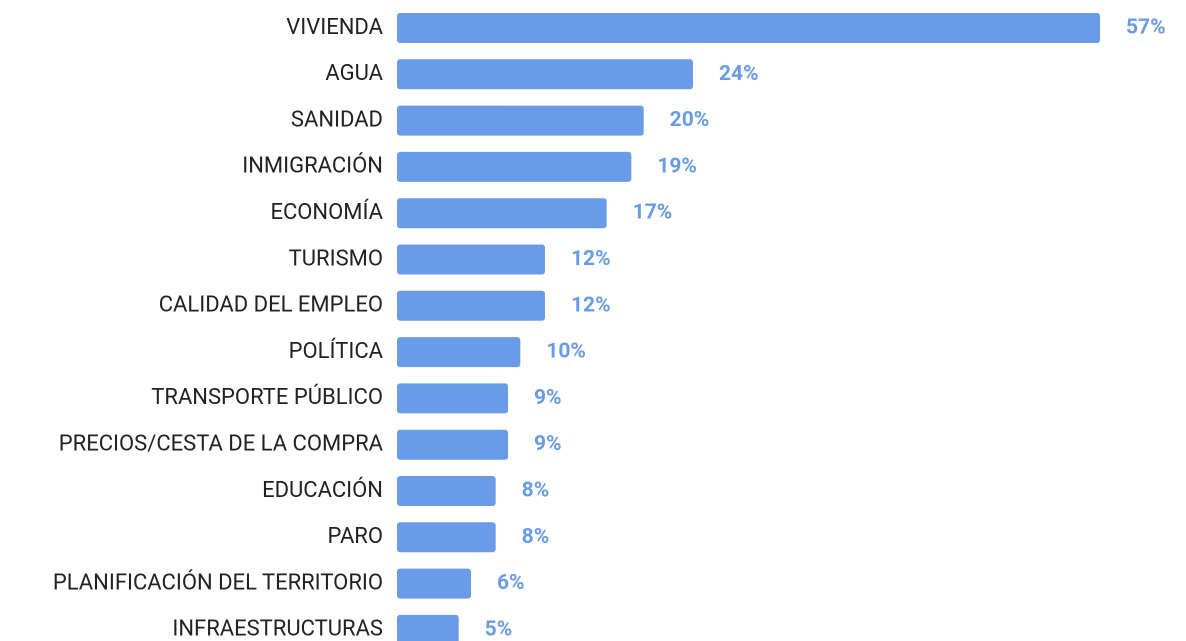 The height and width of the screenshot is (641, 1186). I want to click on value-label: 24%, so click(739, 74).